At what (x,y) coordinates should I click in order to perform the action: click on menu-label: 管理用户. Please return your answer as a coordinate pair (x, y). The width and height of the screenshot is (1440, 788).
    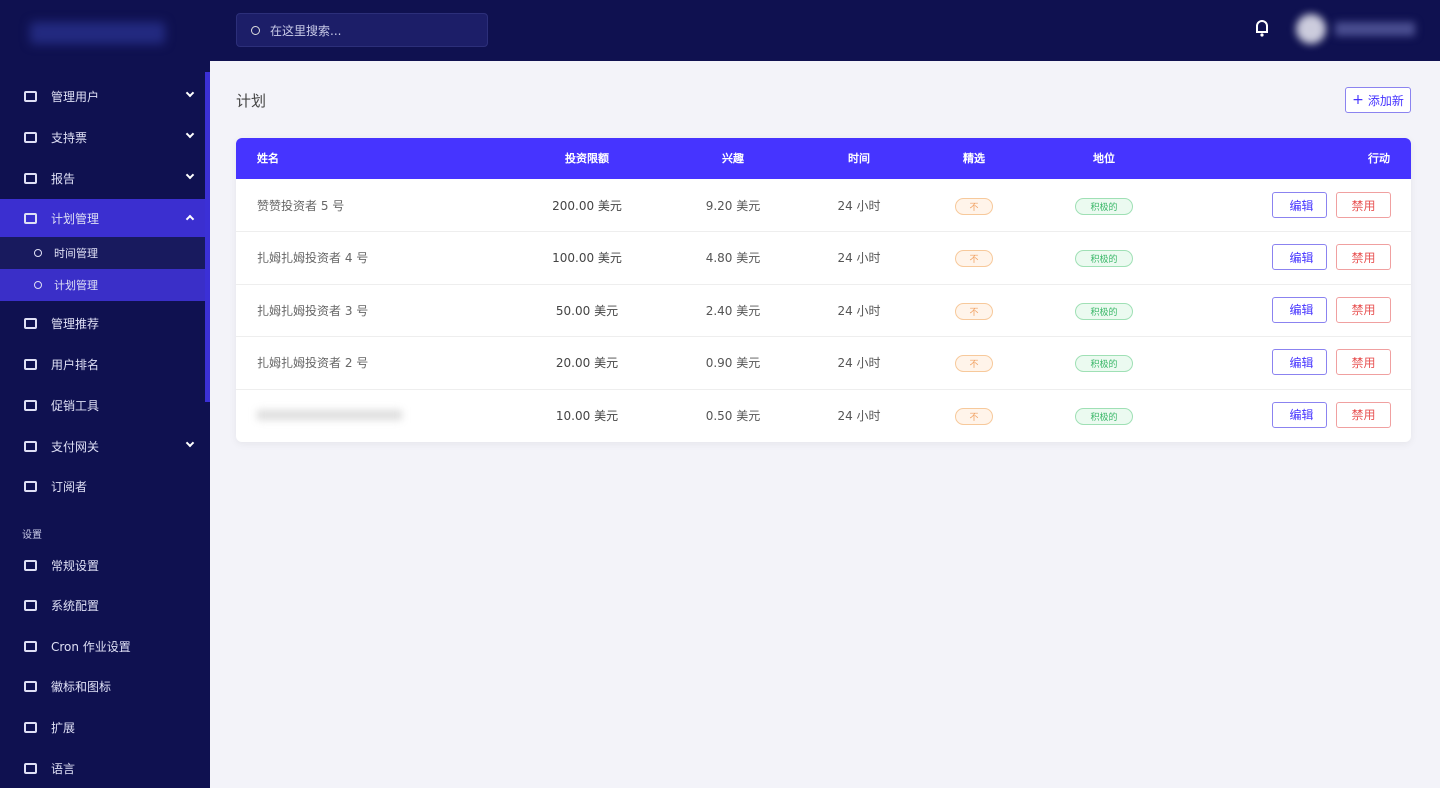
    Looking at the image, I should click on (75, 96).